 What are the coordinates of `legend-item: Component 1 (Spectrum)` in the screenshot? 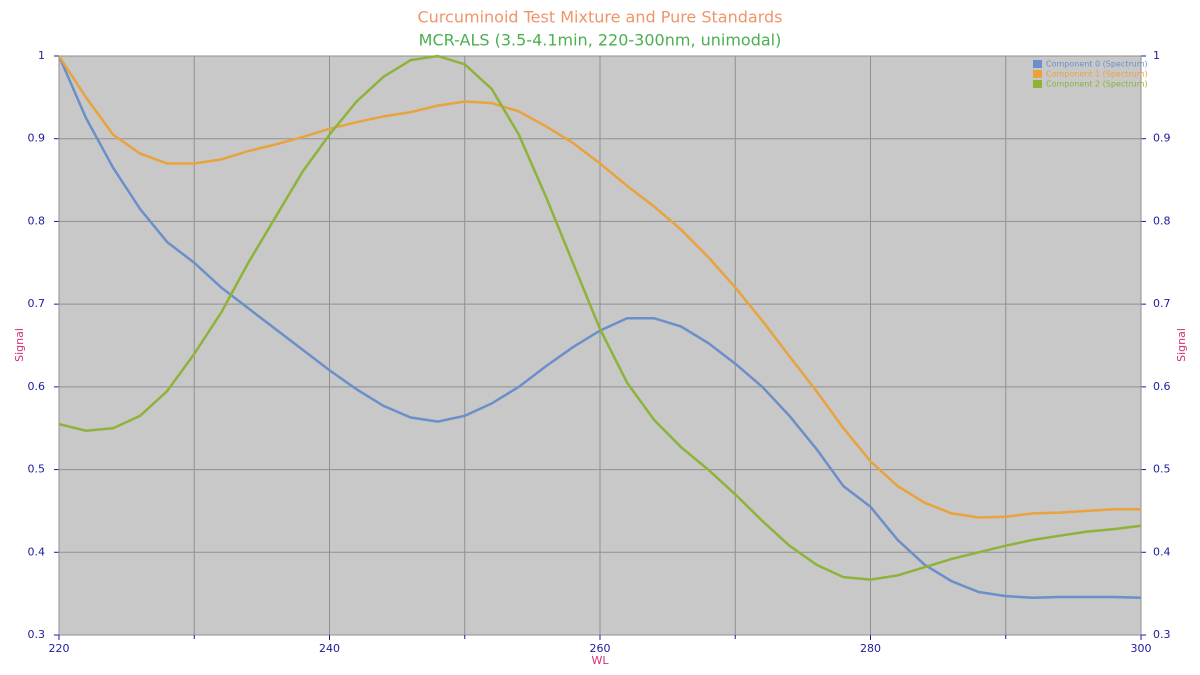 It's located at (1090, 74).